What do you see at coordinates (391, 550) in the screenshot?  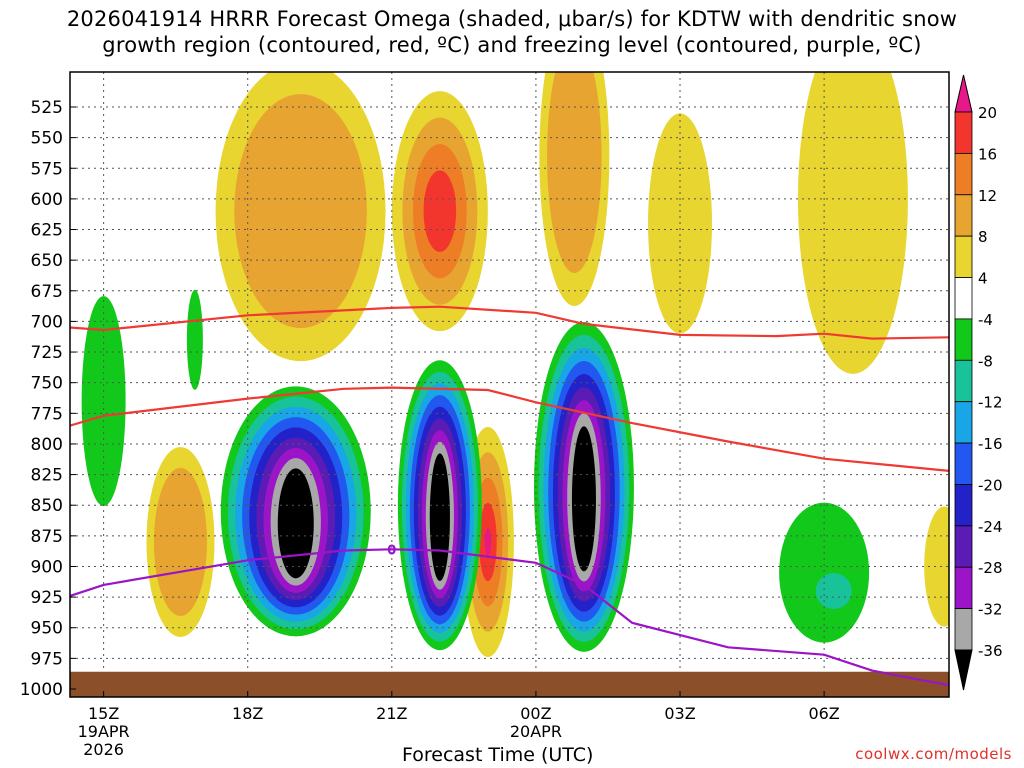 I see `freezing-level-label: 0` at bounding box center [391, 550].